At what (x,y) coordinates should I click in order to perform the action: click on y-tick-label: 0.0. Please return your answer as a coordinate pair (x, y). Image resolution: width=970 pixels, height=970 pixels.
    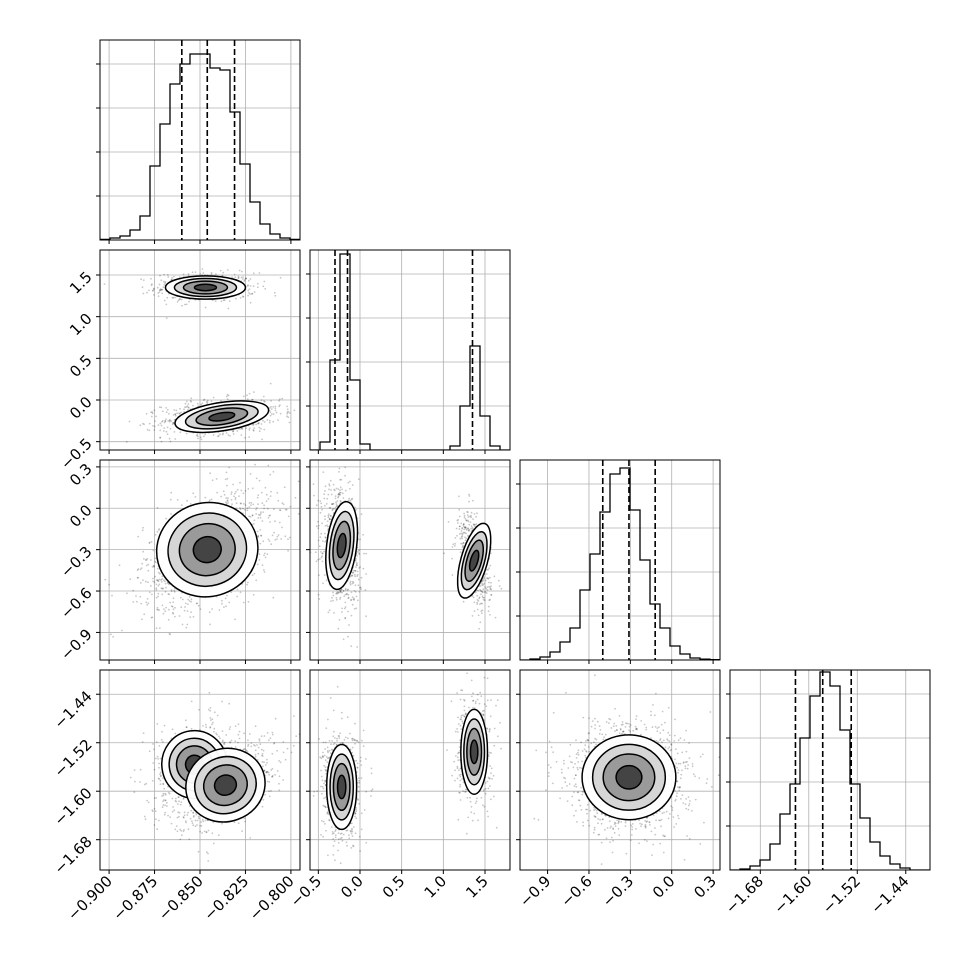
    Looking at the image, I should click on (81, 408).